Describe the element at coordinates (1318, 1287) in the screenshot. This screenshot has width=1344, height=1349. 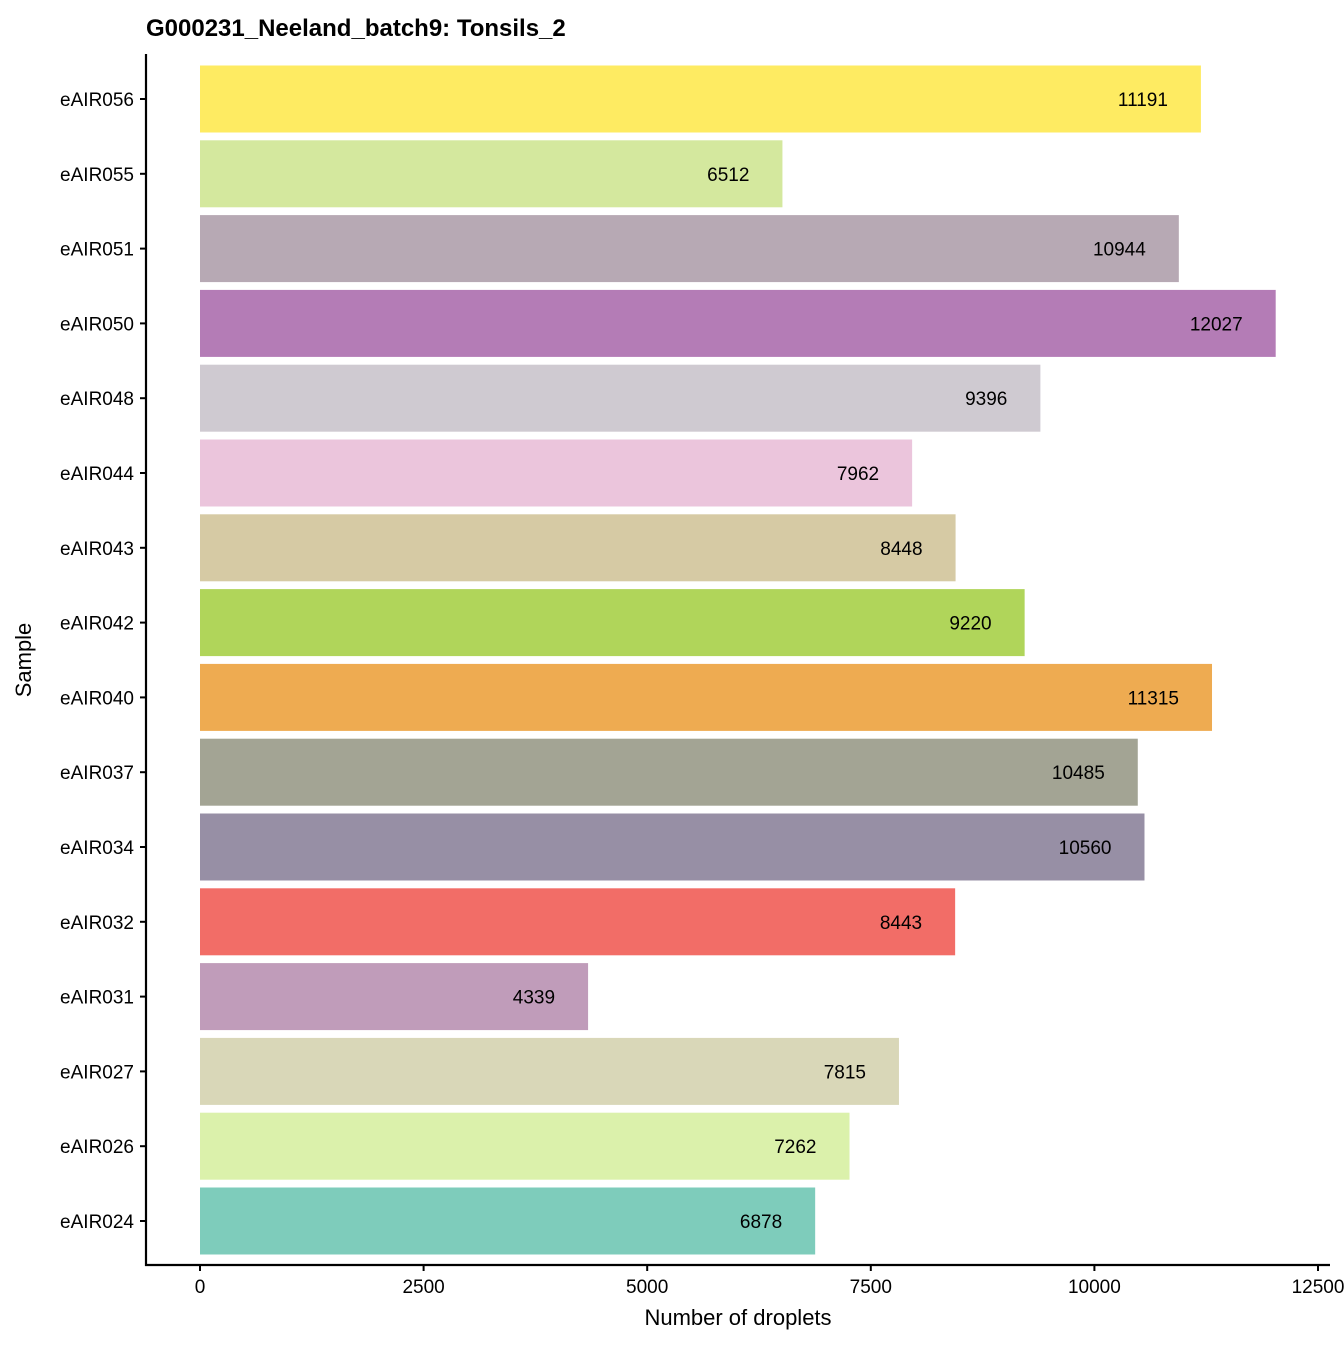
I see `x-tick-label: 12500` at that location.